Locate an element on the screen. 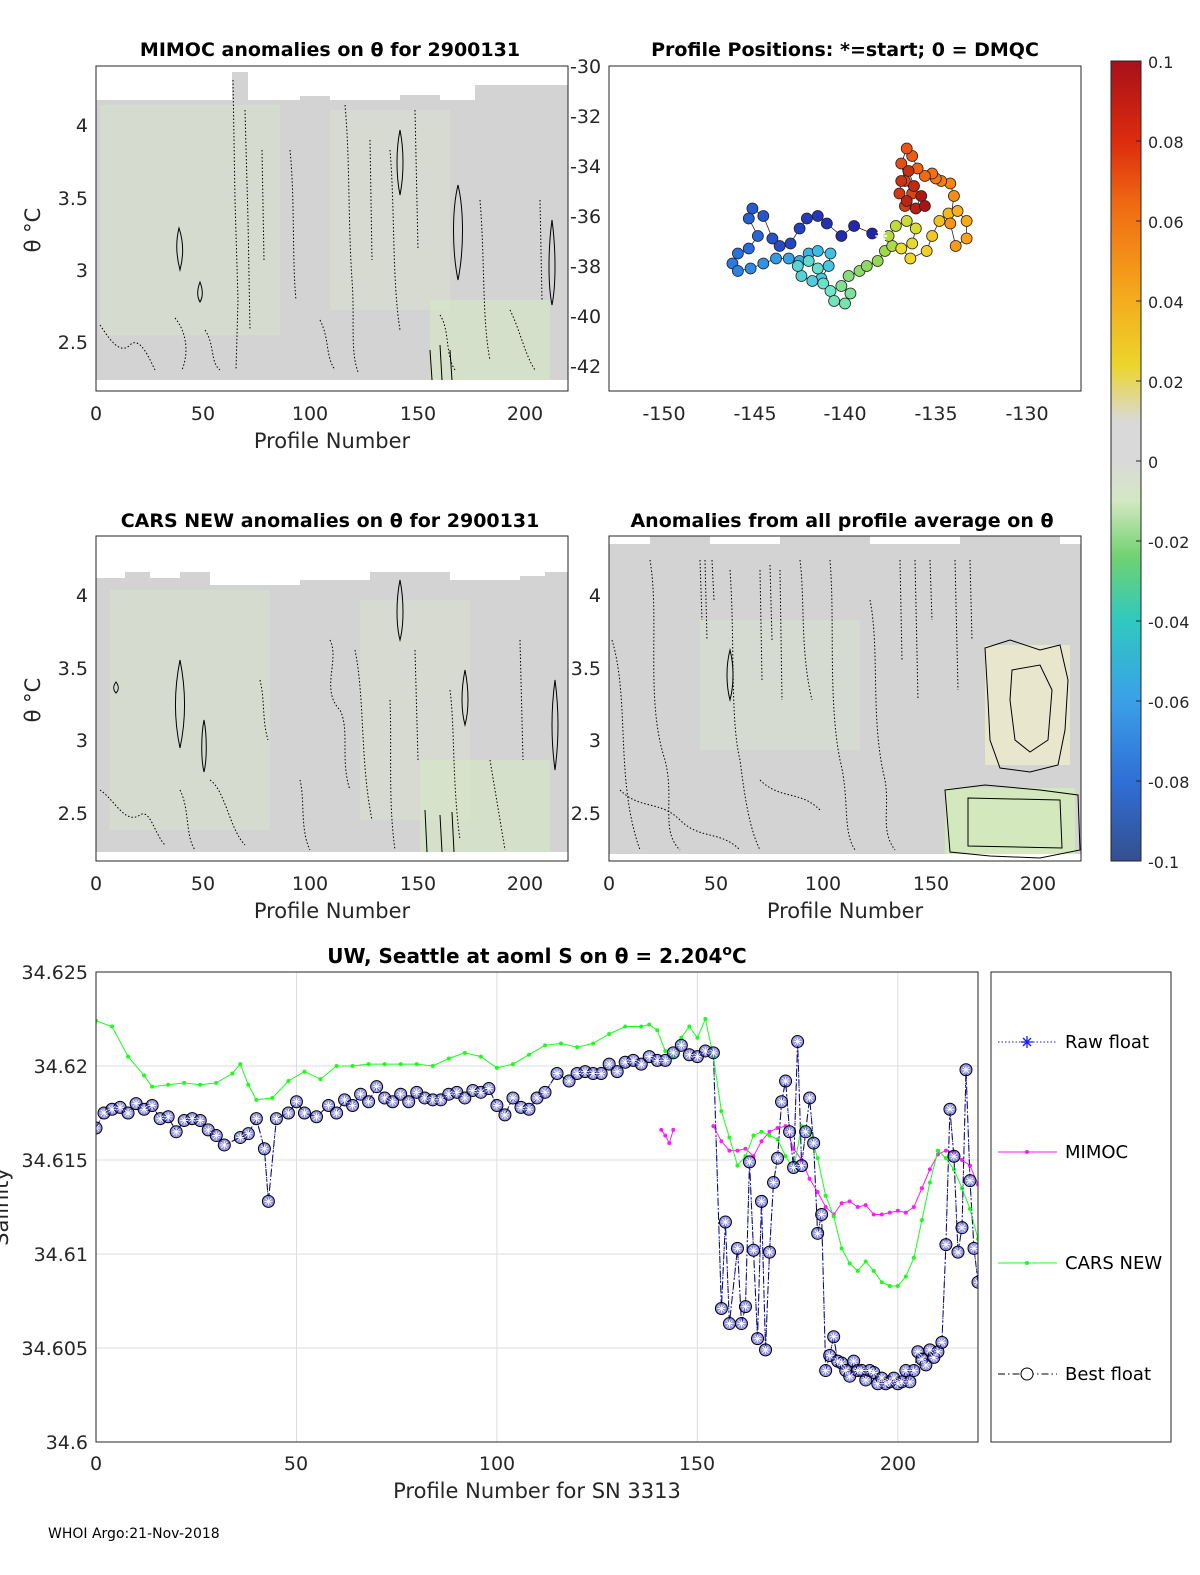  avg-xtick: 0 is located at coordinates (609, 884).